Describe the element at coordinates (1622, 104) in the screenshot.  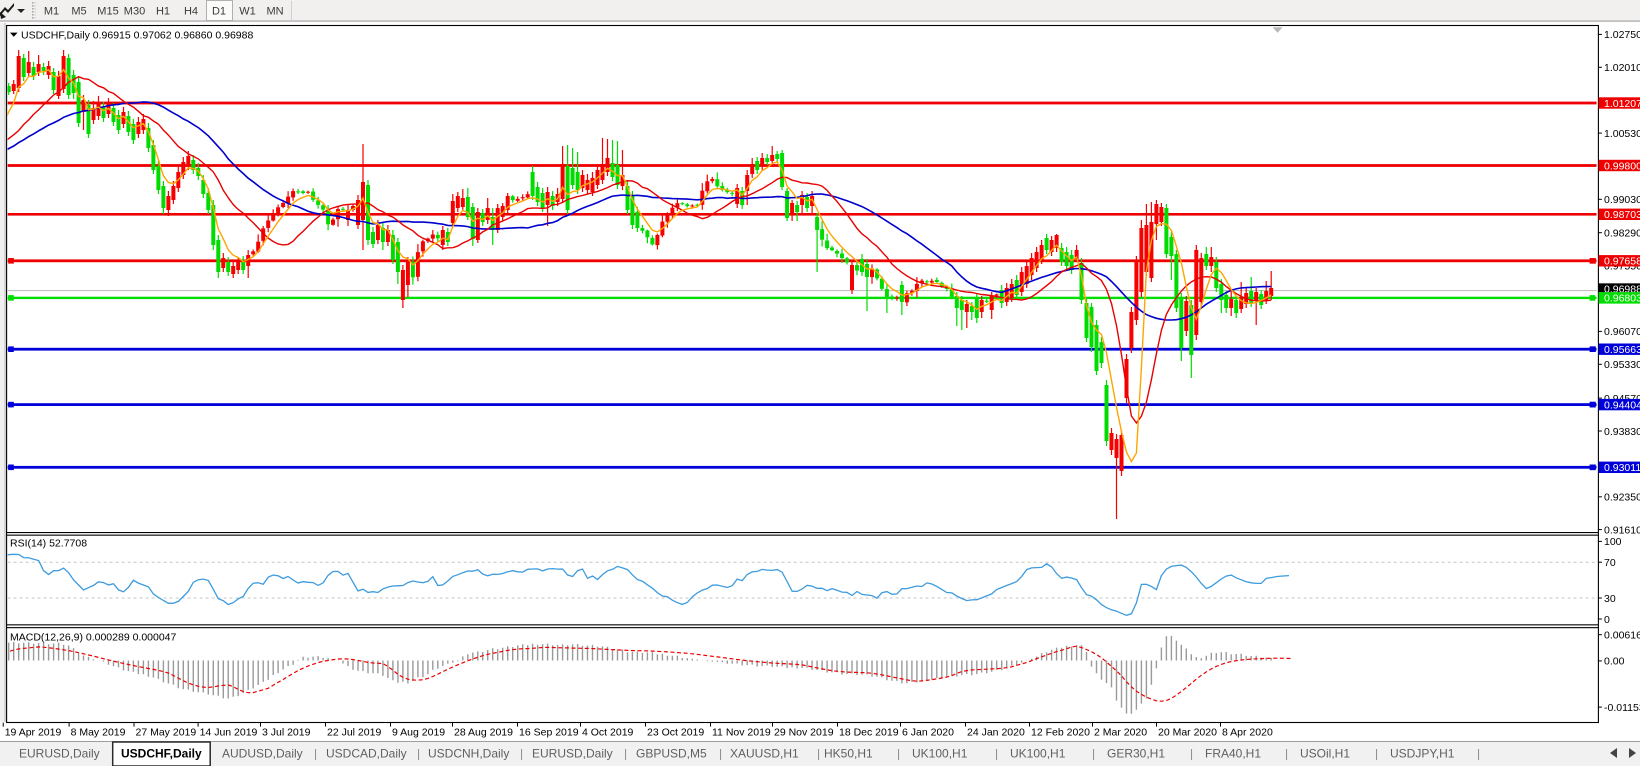
I see `svg-text: 1.01207` at that location.